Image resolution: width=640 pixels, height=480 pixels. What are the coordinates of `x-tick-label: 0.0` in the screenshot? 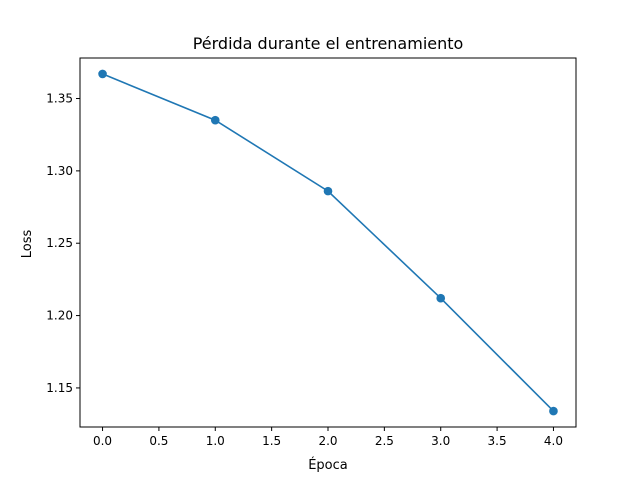 It's located at (102, 441).